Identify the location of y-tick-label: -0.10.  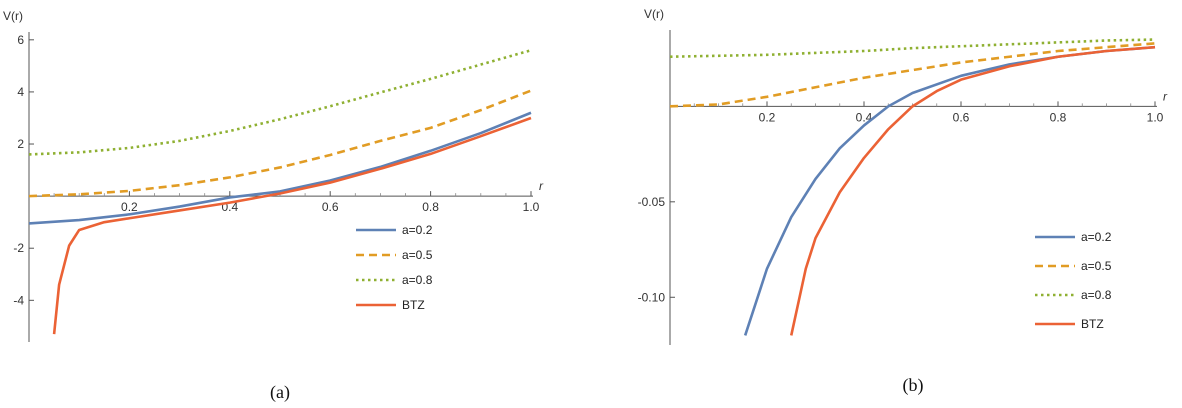
(652, 297).